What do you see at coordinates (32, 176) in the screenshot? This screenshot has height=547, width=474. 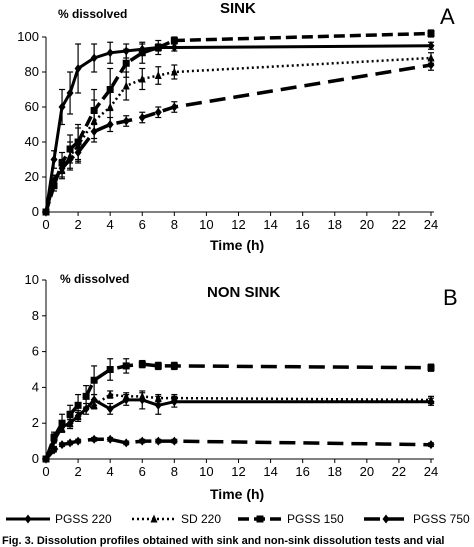 I see `panel-a-y-tick-label: 20` at bounding box center [32, 176].